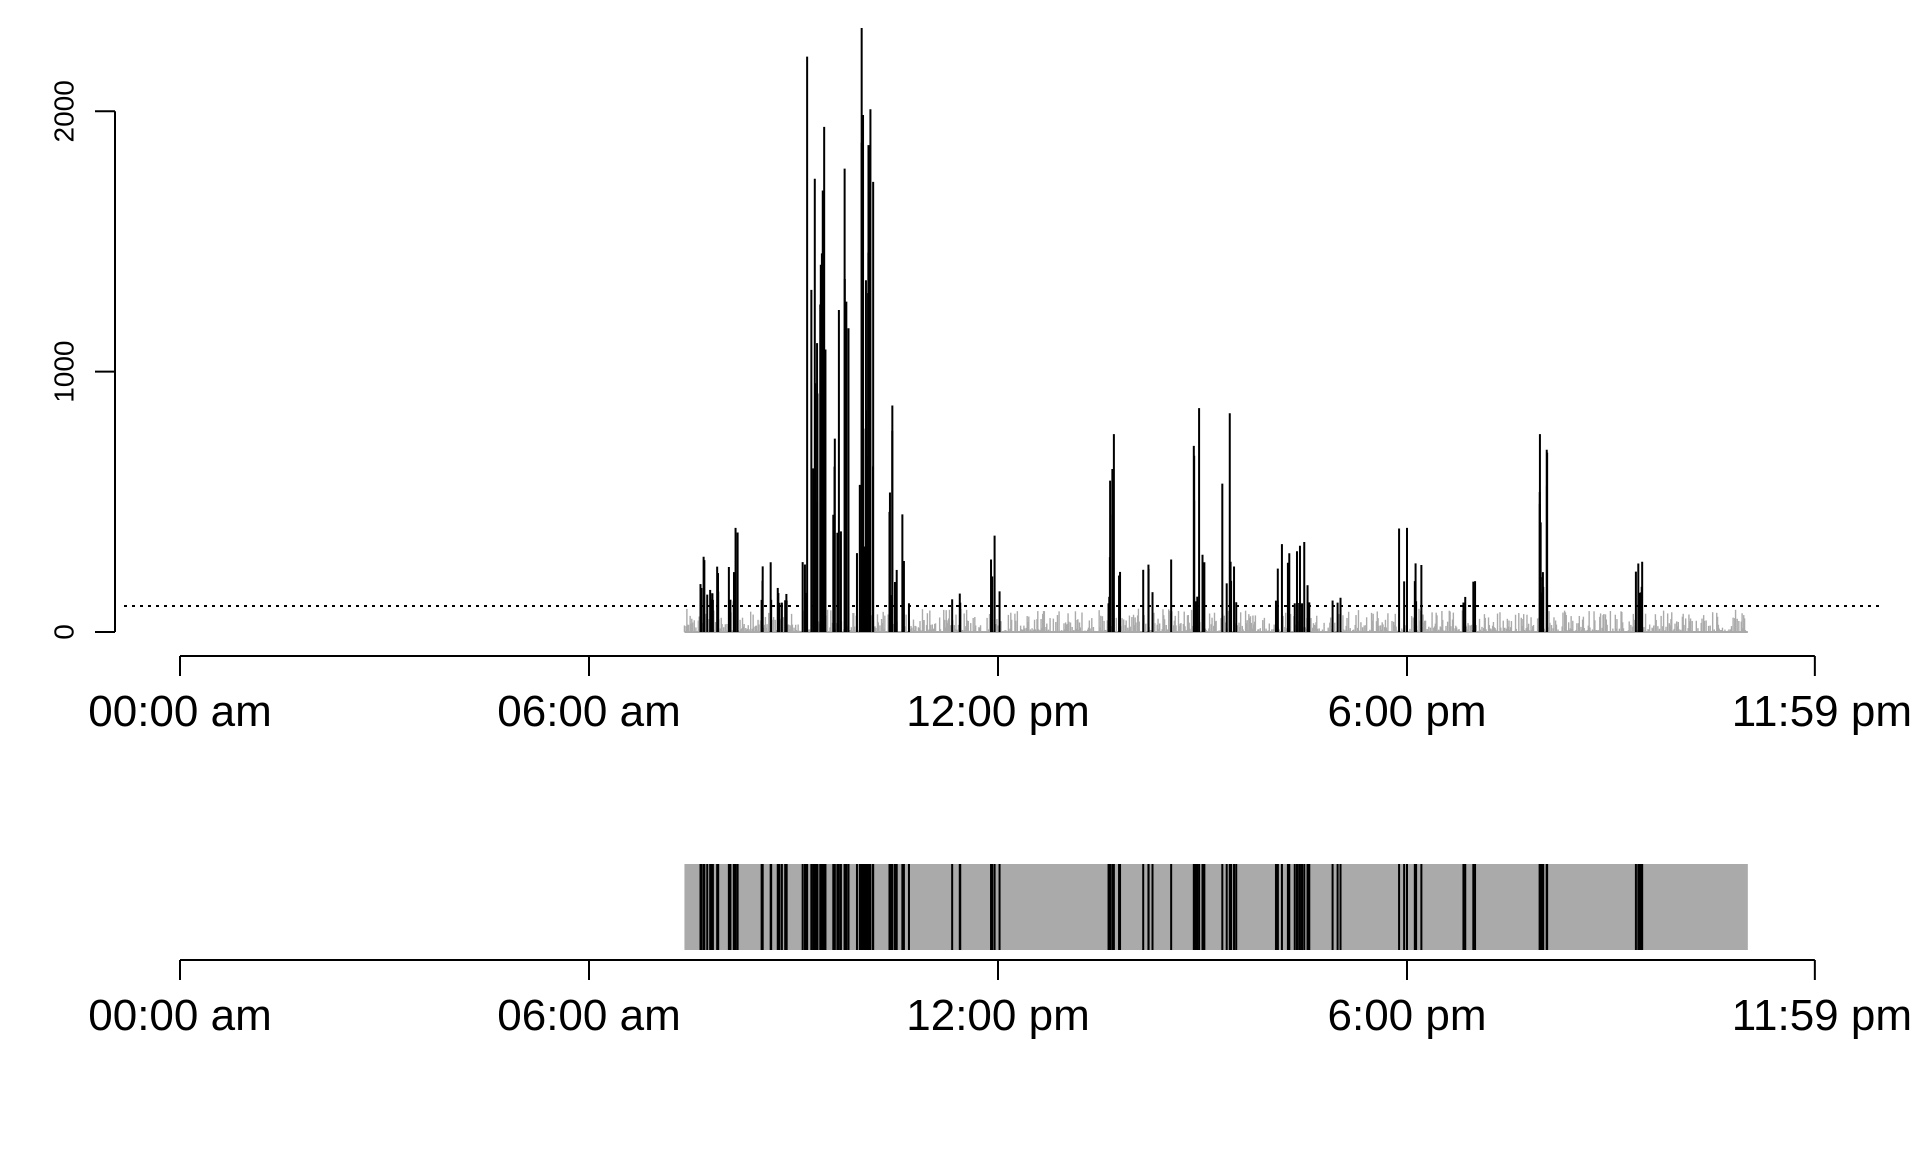  What do you see at coordinates (63, 372) in the screenshot?
I see `y-tick-label: 1000` at bounding box center [63, 372].